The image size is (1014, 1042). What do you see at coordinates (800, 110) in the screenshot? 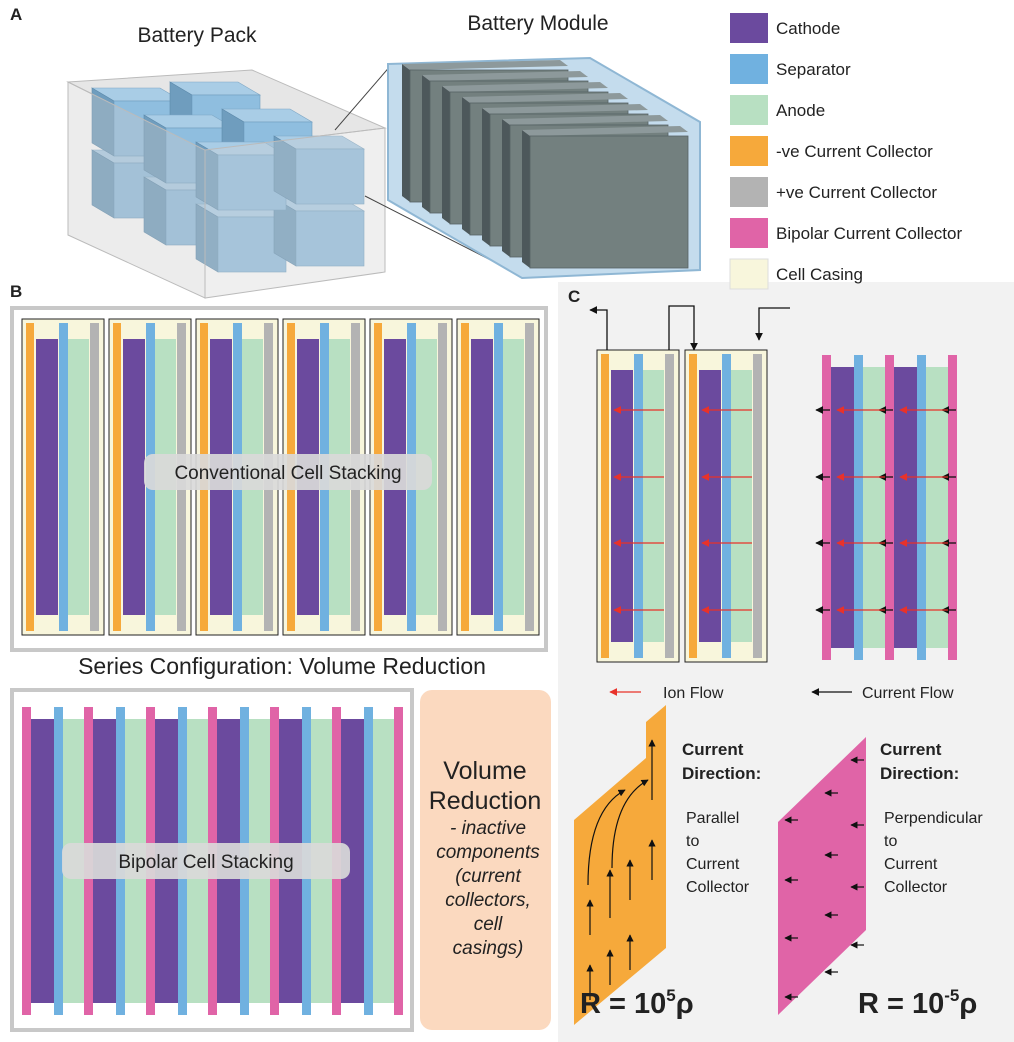
I see `legend-label: Anode` at bounding box center [800, 110].